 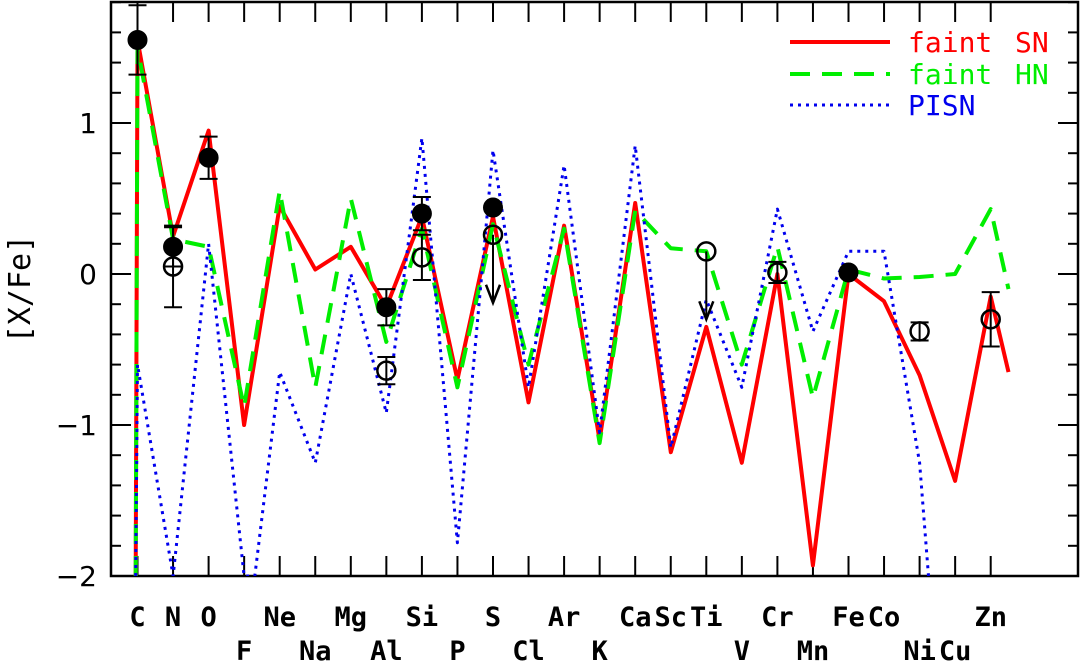 I want to click on x-tick-label-bottom-row: Na, so click(x=315, y=650).